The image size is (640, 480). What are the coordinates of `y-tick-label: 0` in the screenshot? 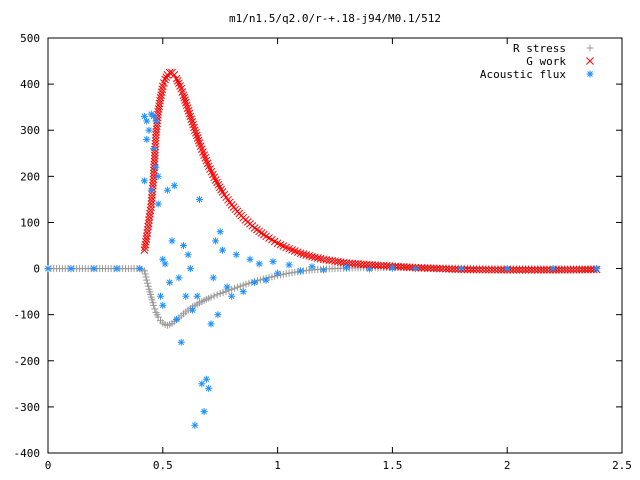 It's located at (36, 269).